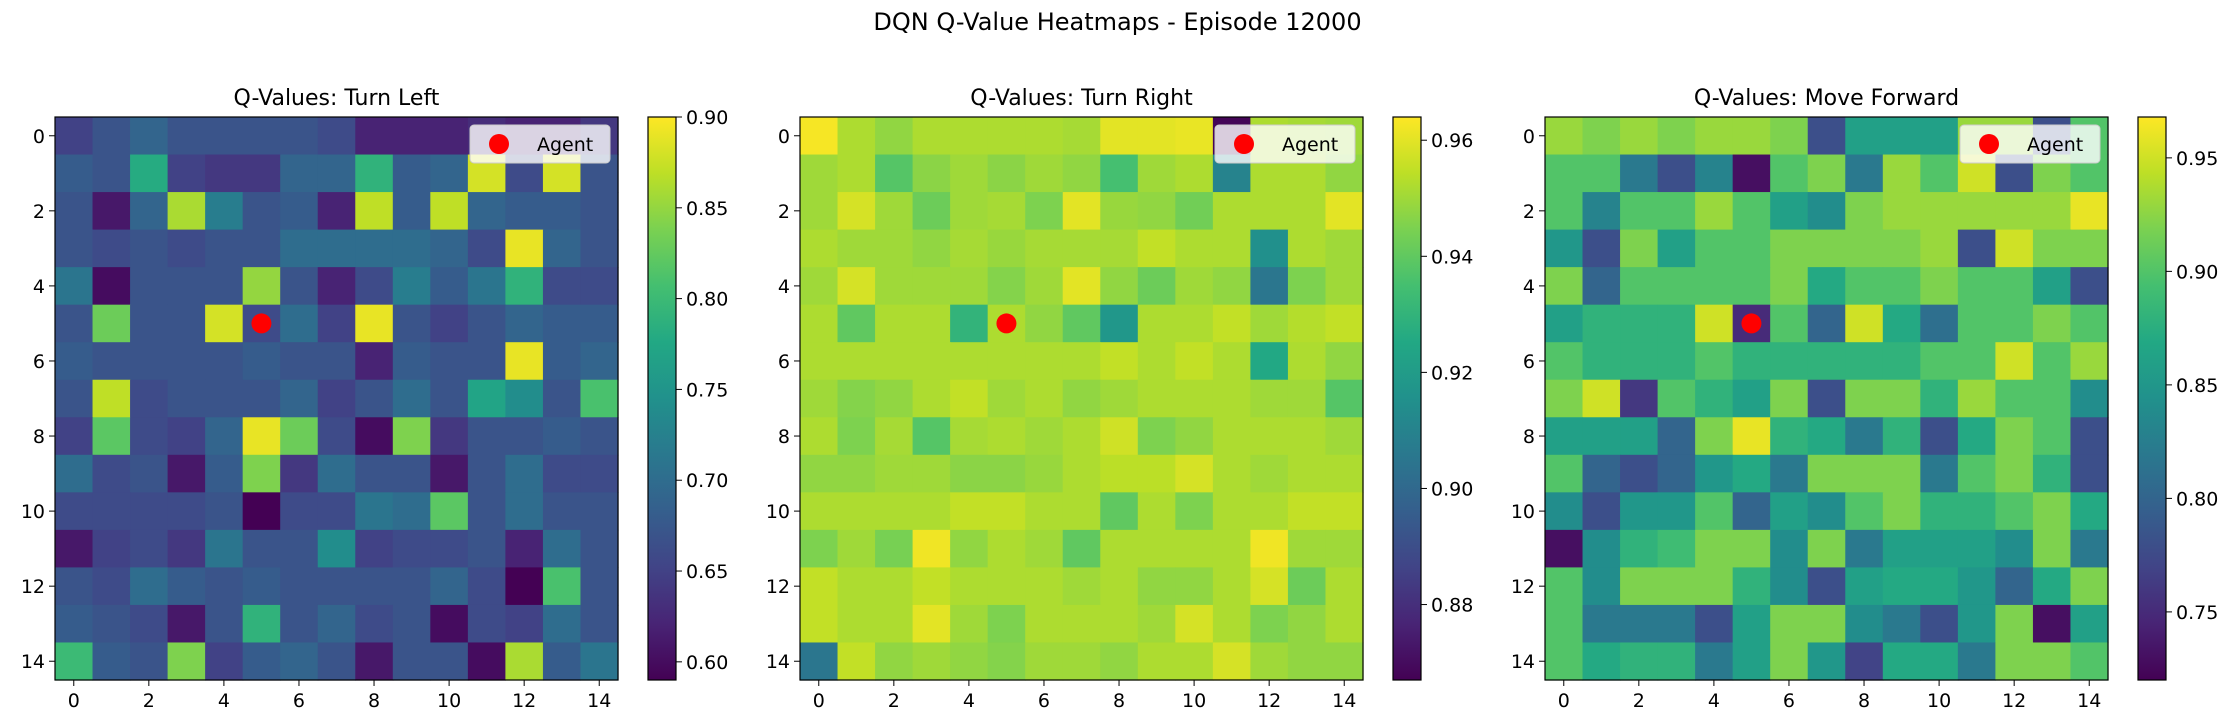 The height and width of the screenshot is (728, 2235). I want to click on x-tick-label: 0, so click(1564, 701).